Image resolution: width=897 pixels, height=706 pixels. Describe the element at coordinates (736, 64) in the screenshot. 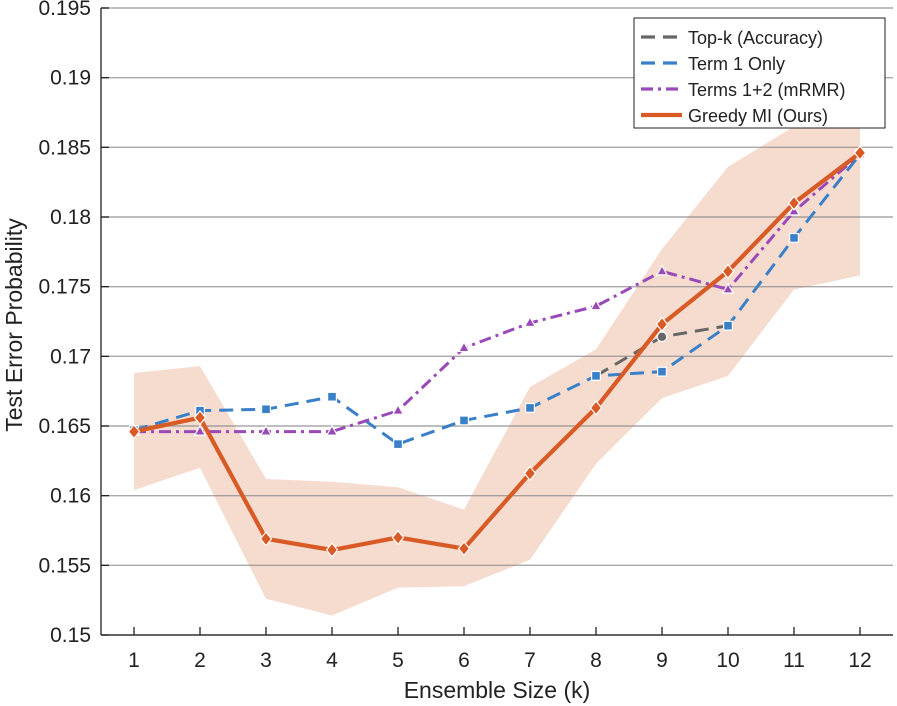

I see `legend-label: Term 1 Only` at that location.